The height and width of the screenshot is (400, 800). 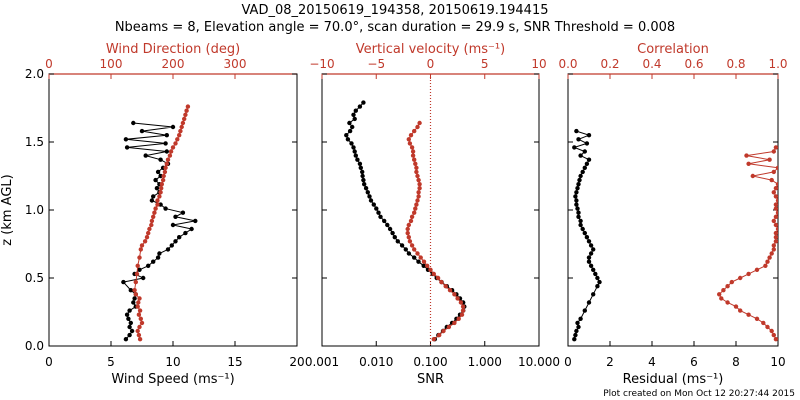 I want to click on x-tick-label-bottom: 8, so click(x=736, y=362).